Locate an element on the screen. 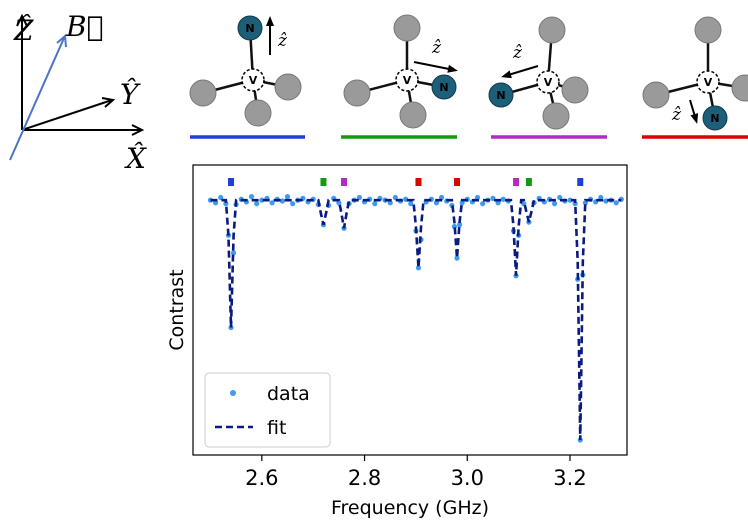  x-tick-label: 3.0 is located at coordinates (467, 478).